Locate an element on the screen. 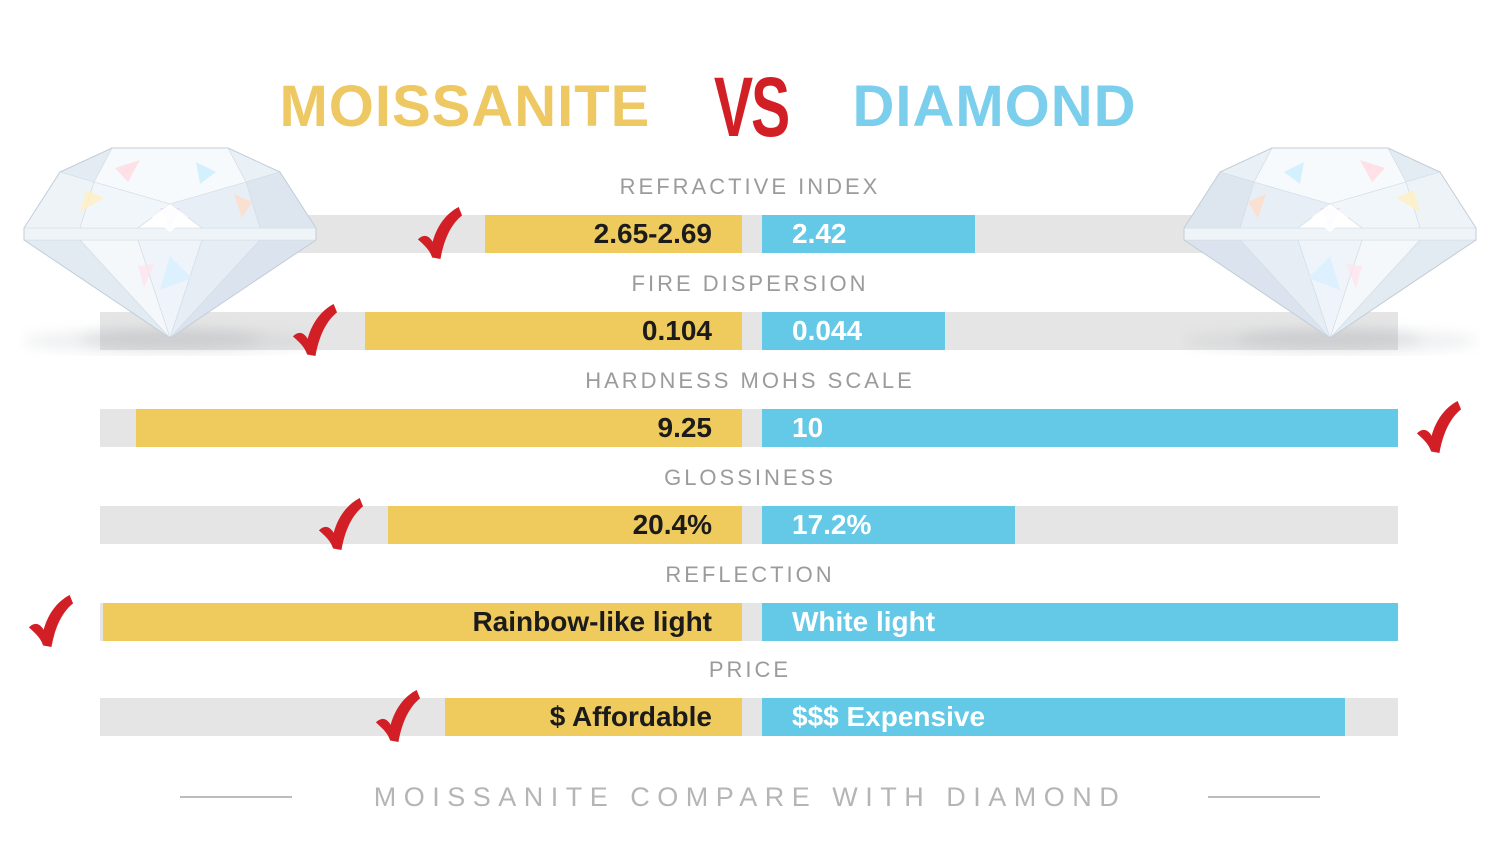 The image size is (1500, 850). moissanite-value-bar: 2.65-2.69 is located at coordinates (613, 234).